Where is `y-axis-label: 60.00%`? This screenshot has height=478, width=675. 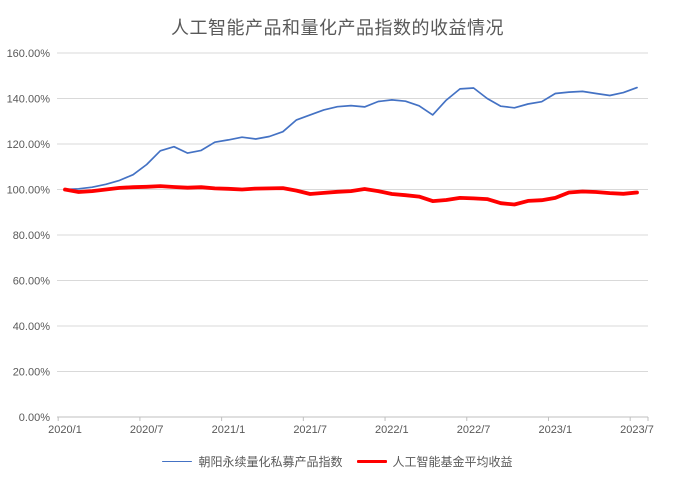 y-axis-label: 60.00% is located at coordinates (32, 282).